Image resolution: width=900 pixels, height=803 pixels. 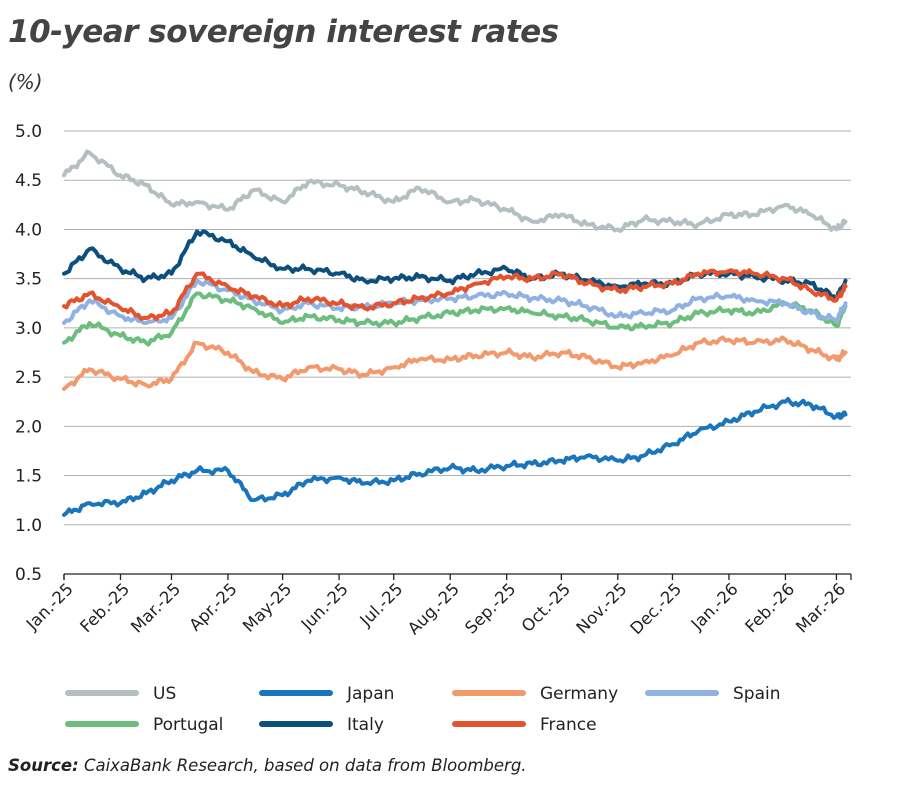 What do you see at coordinates (455, 363) in the screenshot?
I see `series-line-germany` at bounding box center [455, 363].